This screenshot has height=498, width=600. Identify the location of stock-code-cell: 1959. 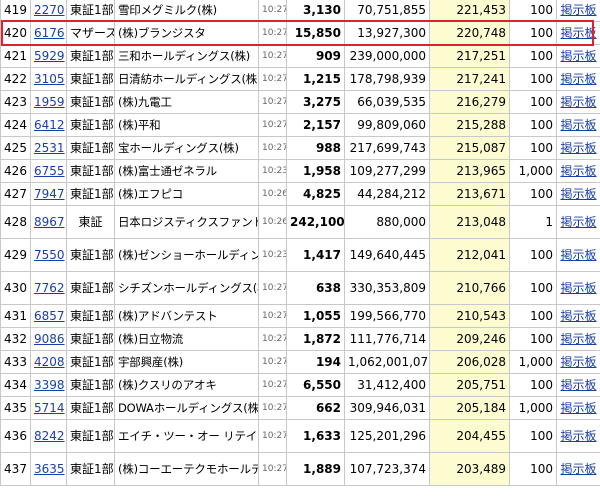
(48, 102).